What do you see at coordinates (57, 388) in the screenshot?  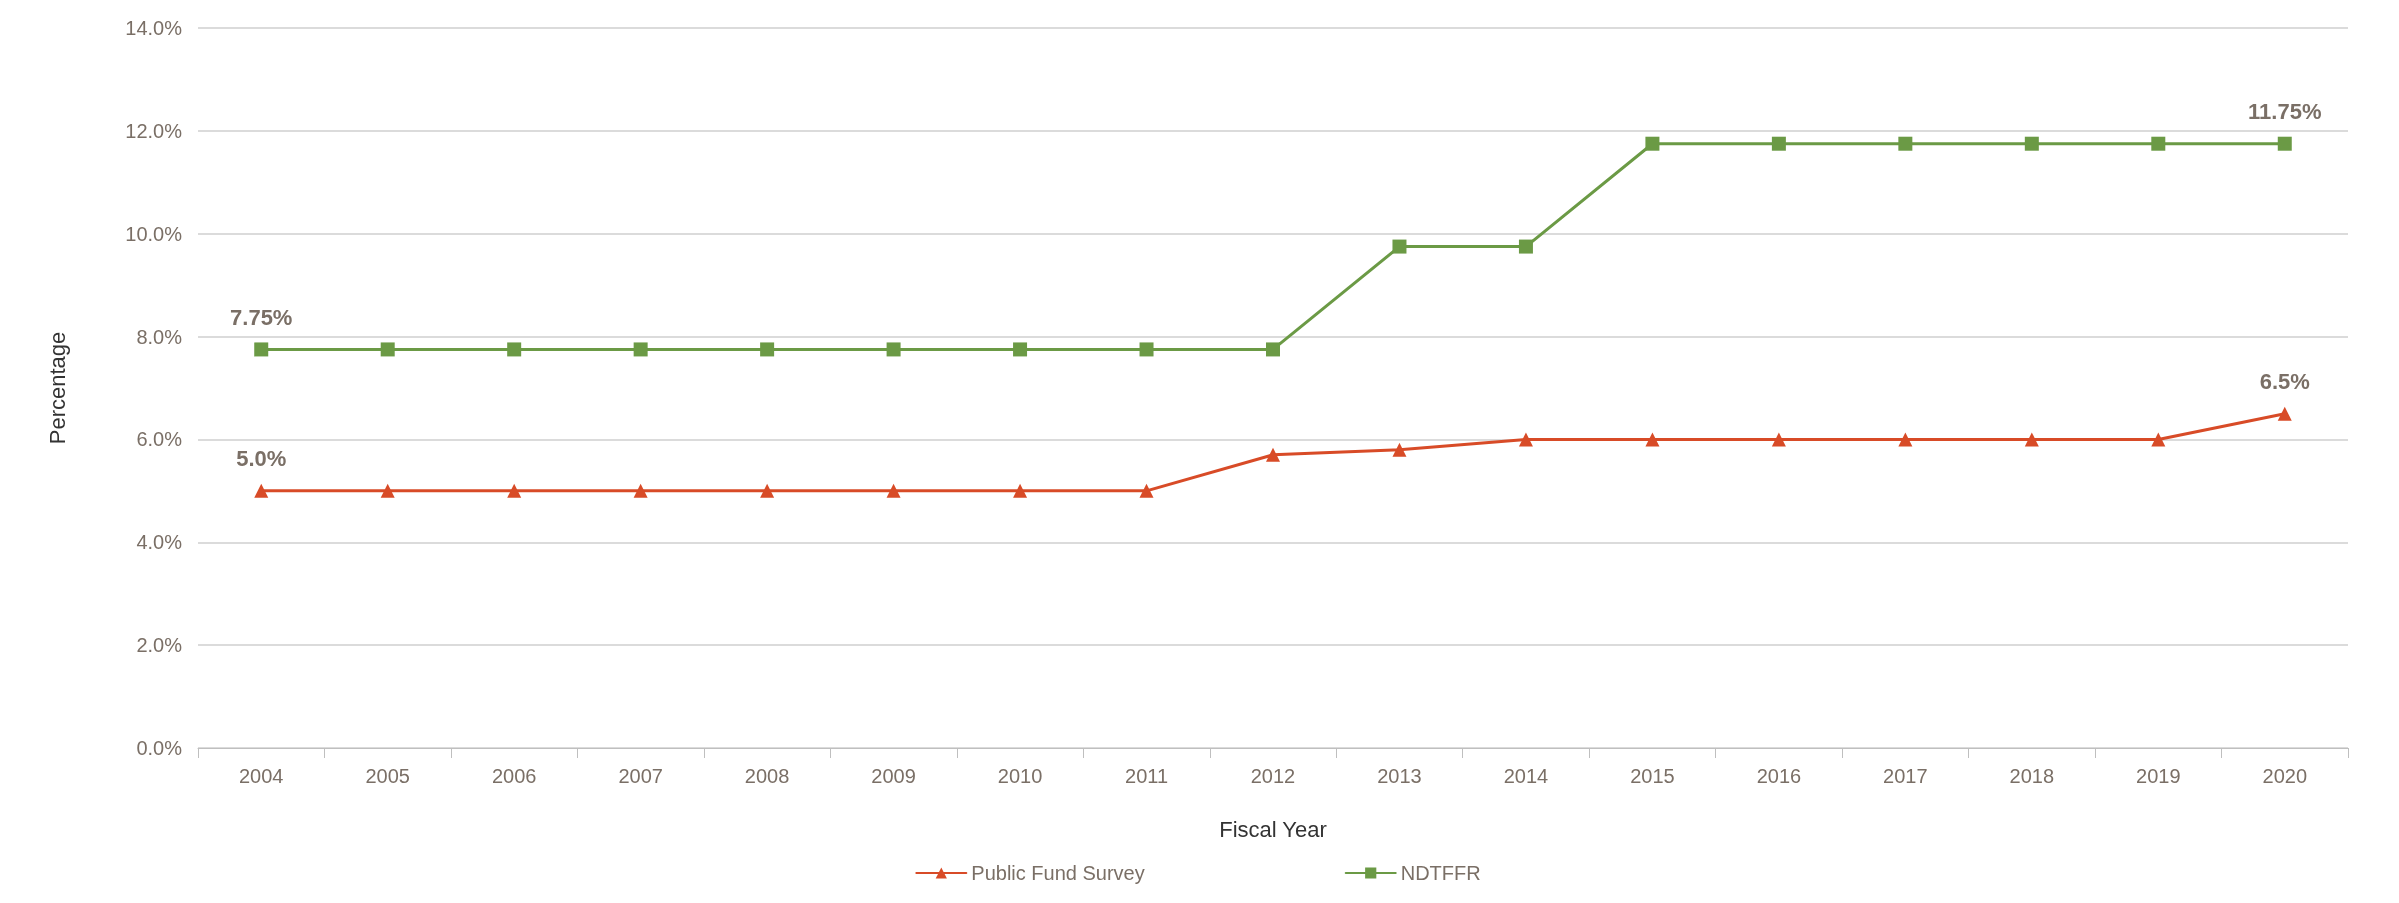 I see `y-axis-title: Percentage` at bounding box center [57, 388].